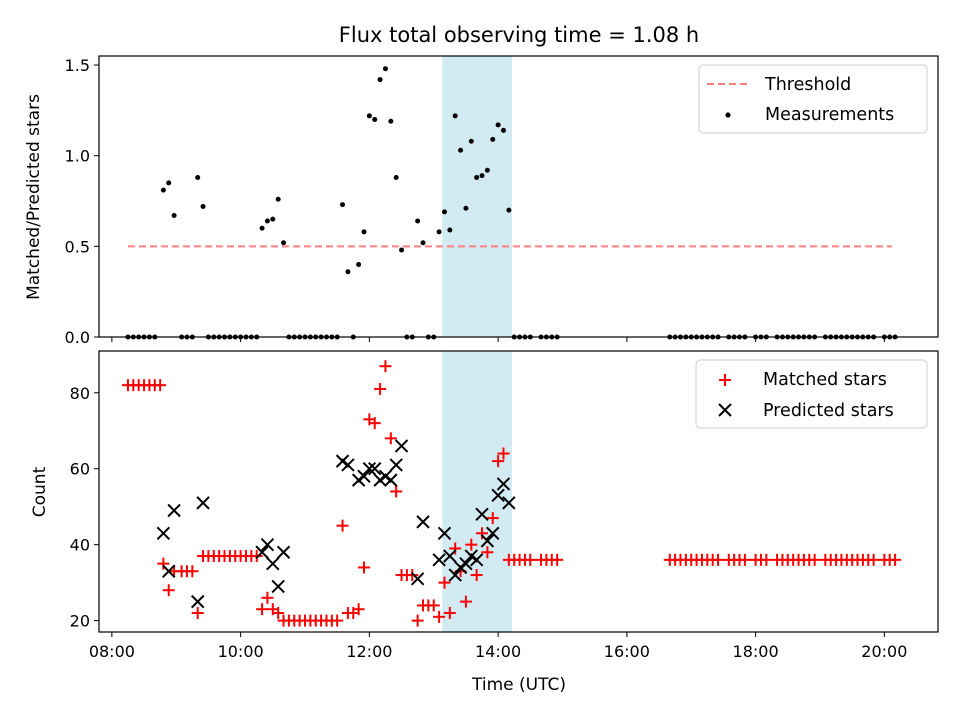 The image size is (960, 720). I want to click on bottom-legend-box, so click(811, 394).